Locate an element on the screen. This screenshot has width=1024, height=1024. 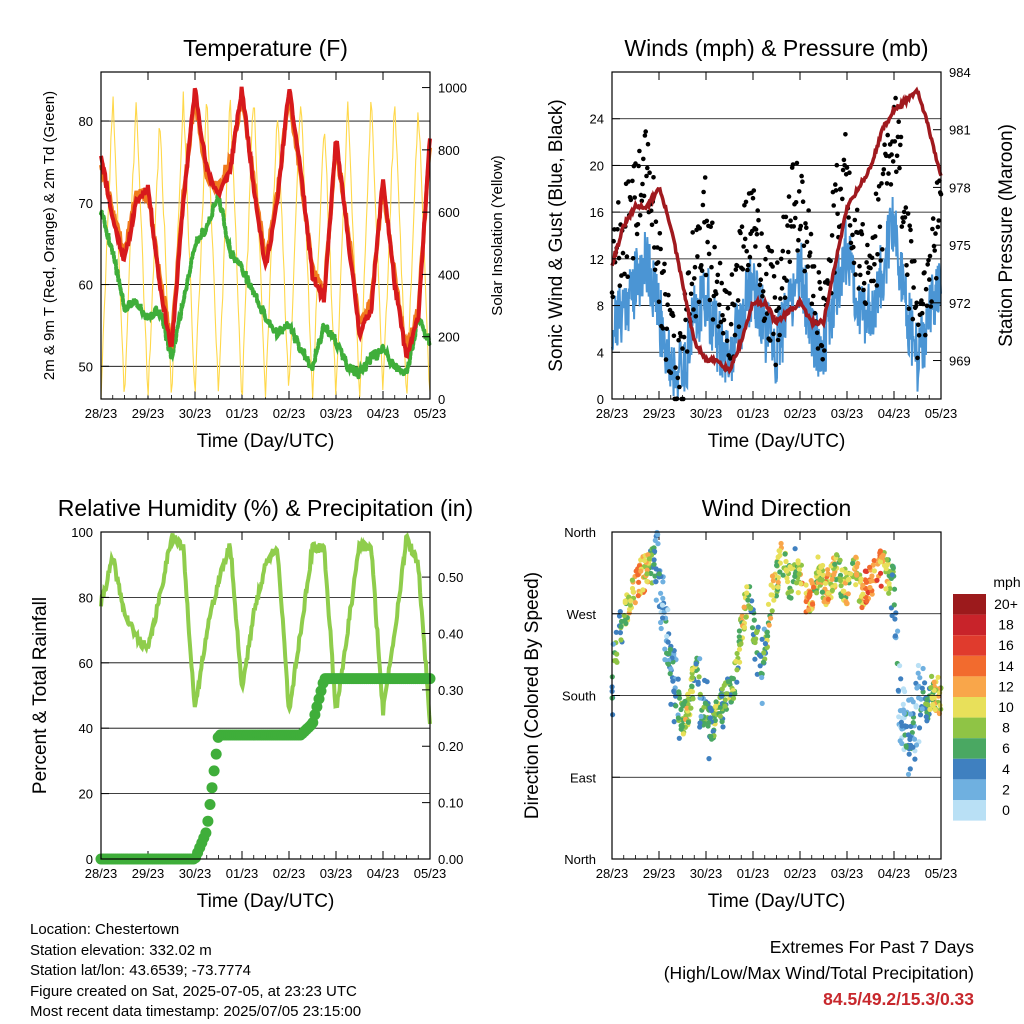
humidity-ytick-label: 60 is located at coordinates (86, 663).